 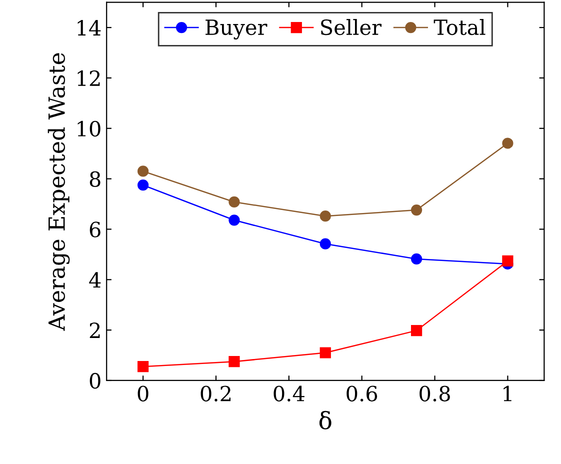 What do you see at coordinates (325, 420) in the screenshot?
I see `x-axis-title: δ` at bounding box center [325, 420].